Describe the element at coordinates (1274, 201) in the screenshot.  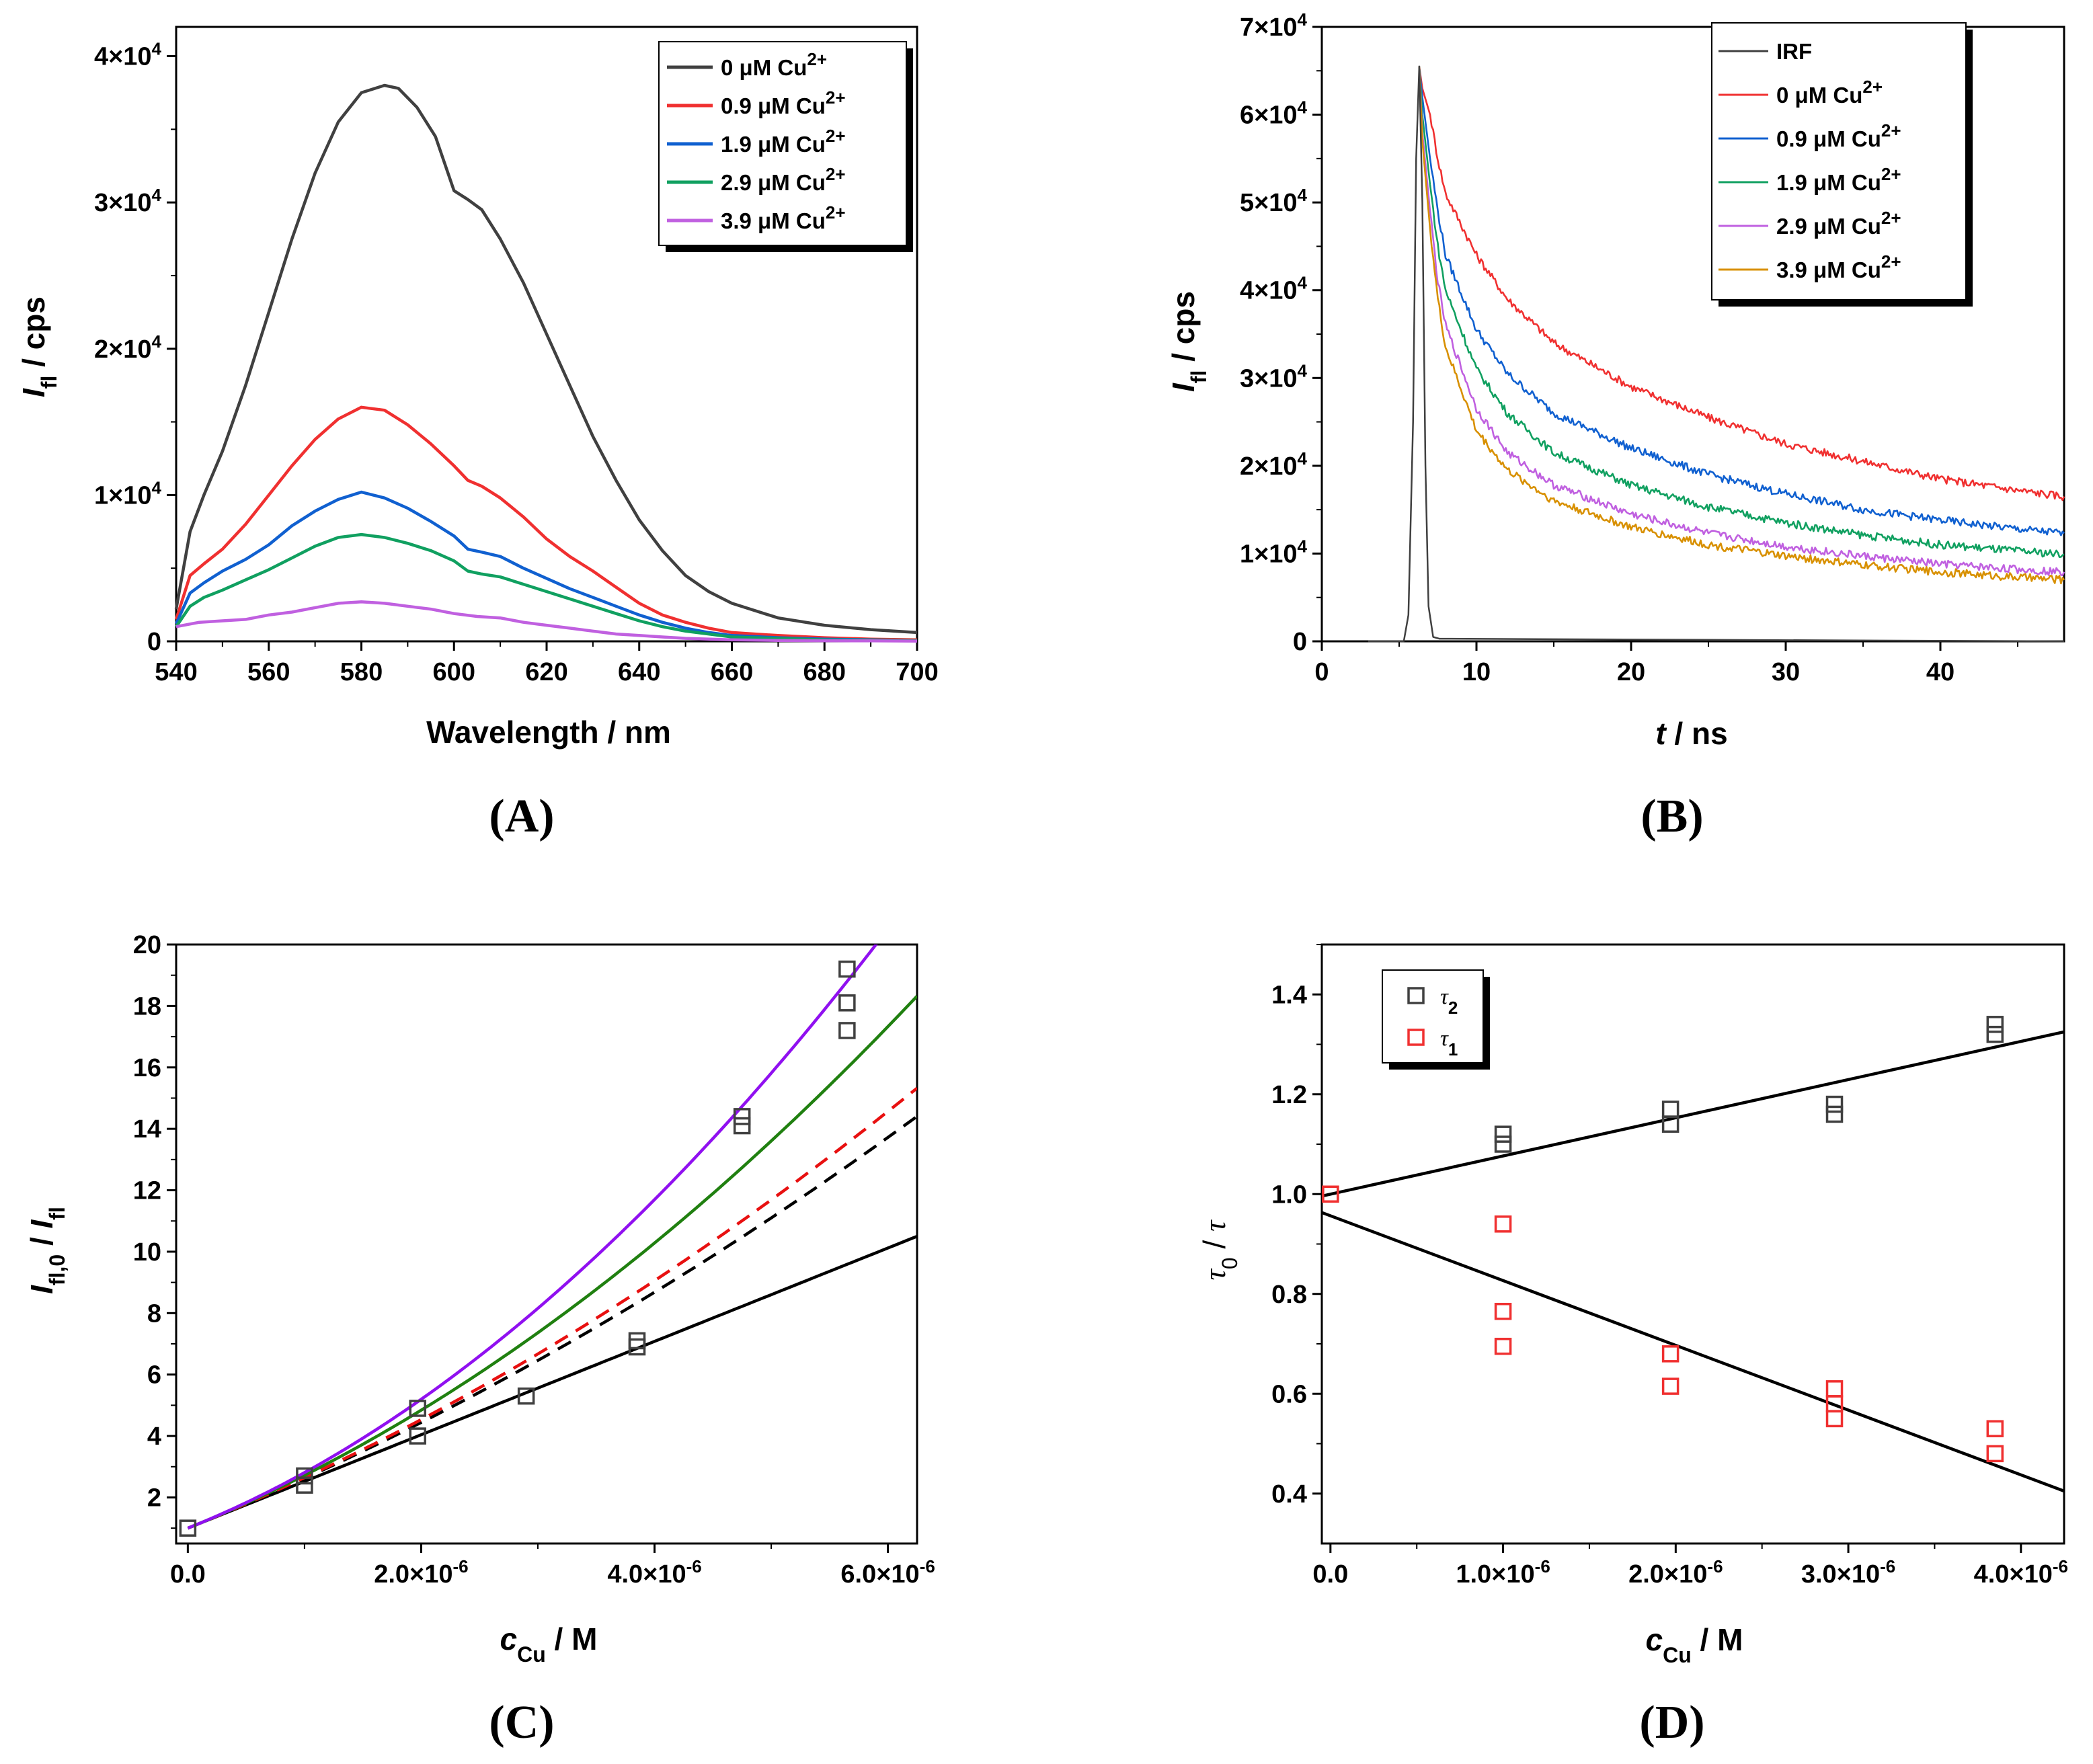
I see `y-tick-label: 5×10⁴` at that location.